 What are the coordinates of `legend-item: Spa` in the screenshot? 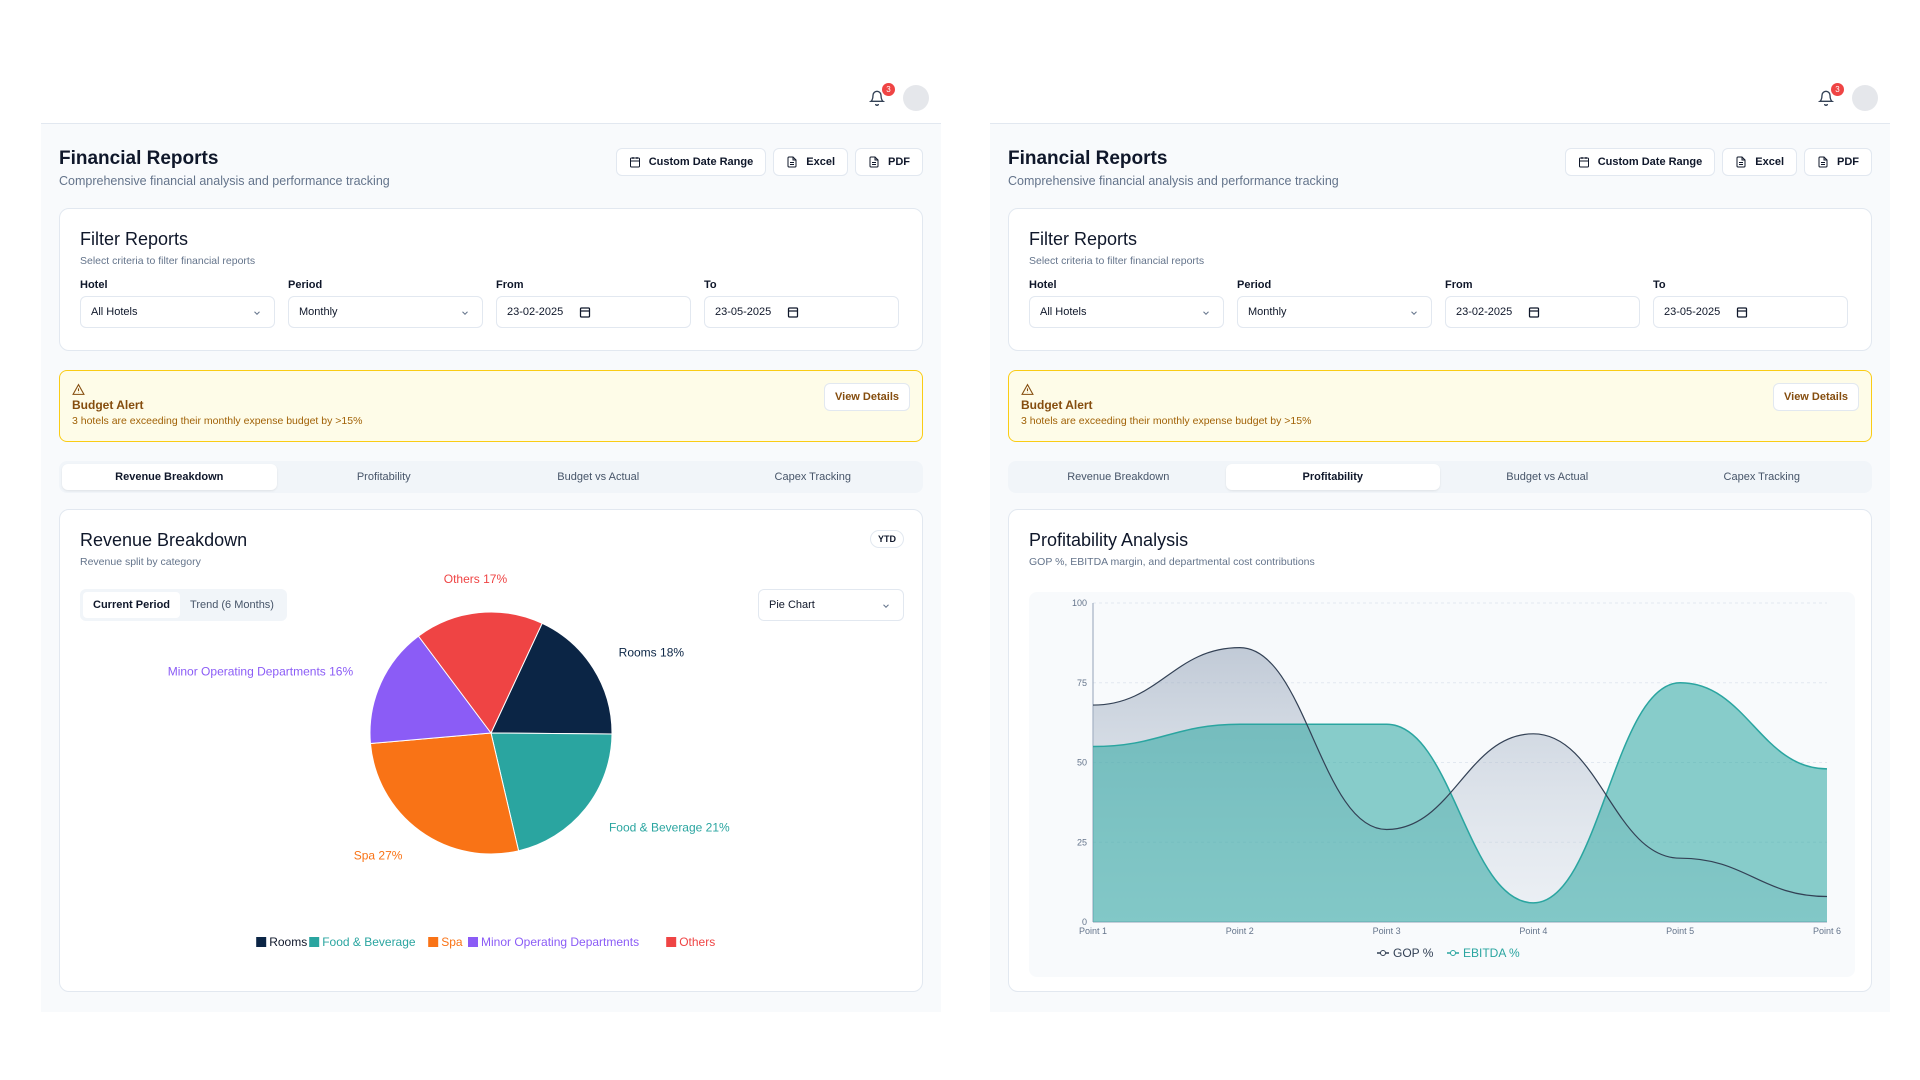 It's located at (452, 942).